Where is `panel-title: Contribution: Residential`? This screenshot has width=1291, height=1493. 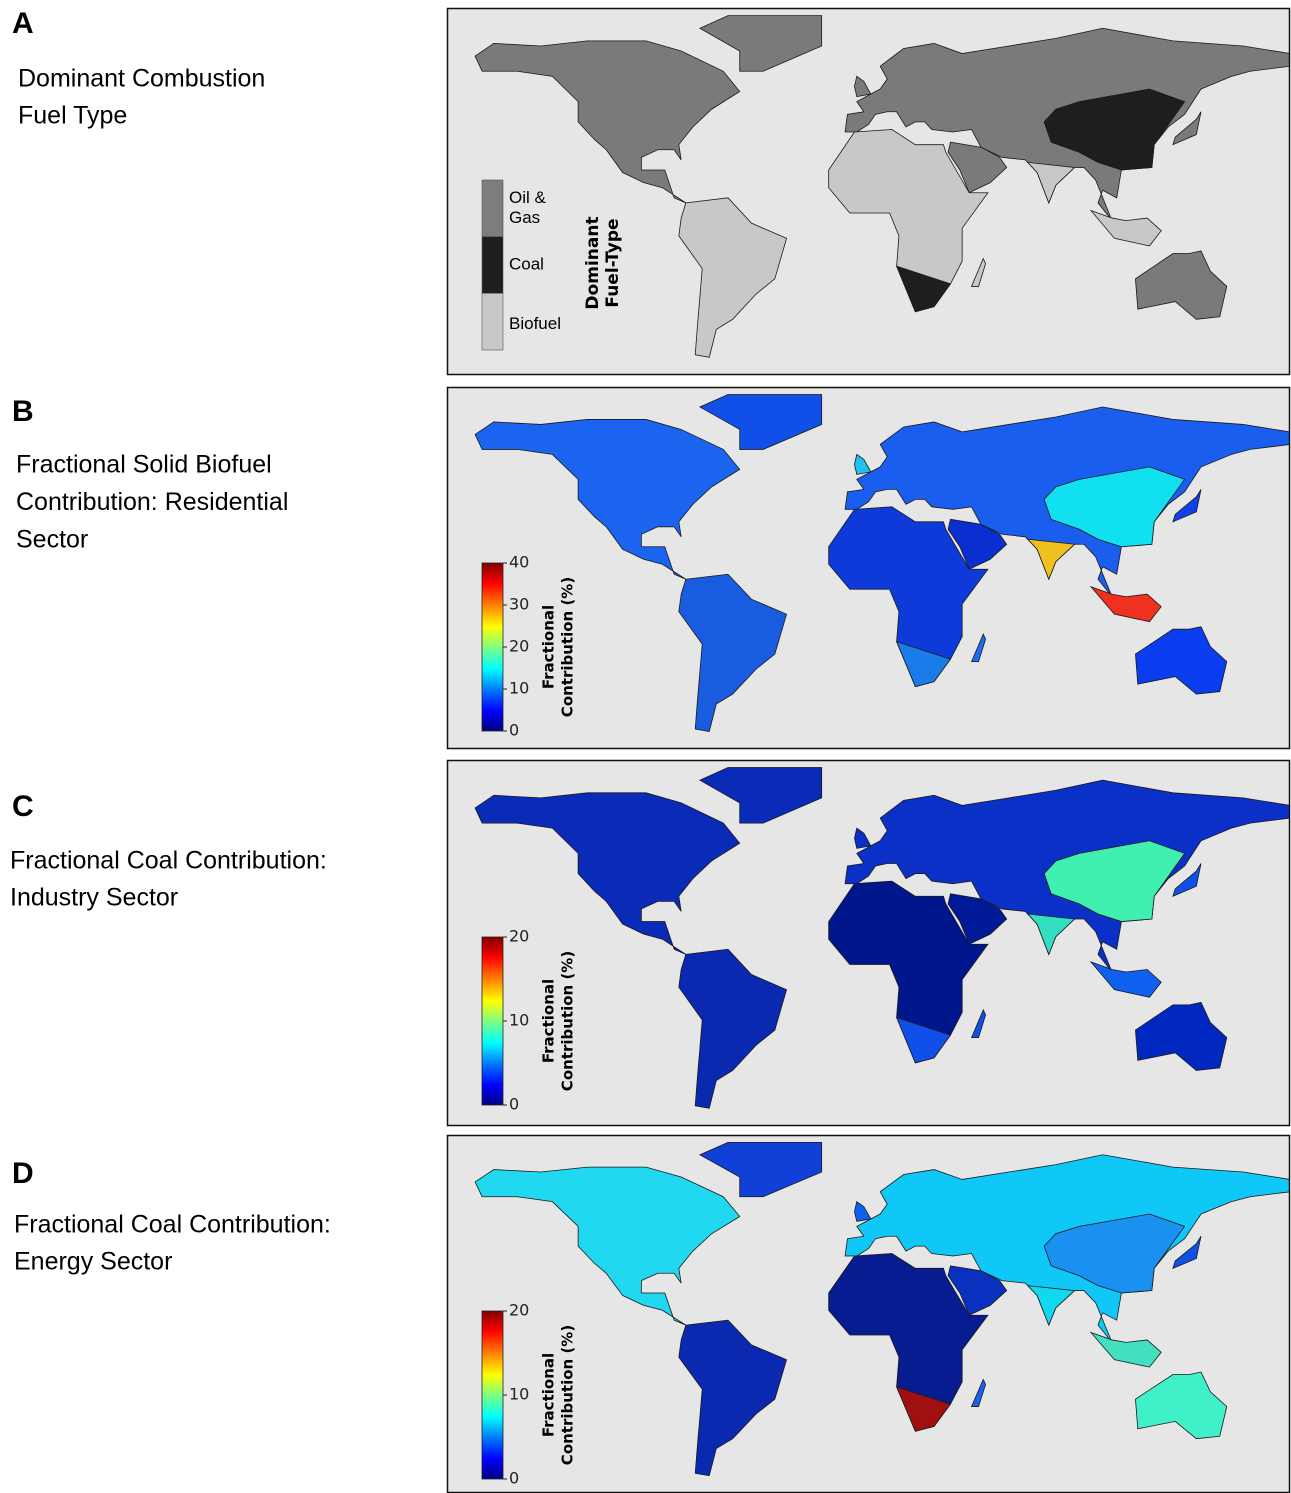
panel-title: Contribution: Residential is located at coordinates (152, 502).